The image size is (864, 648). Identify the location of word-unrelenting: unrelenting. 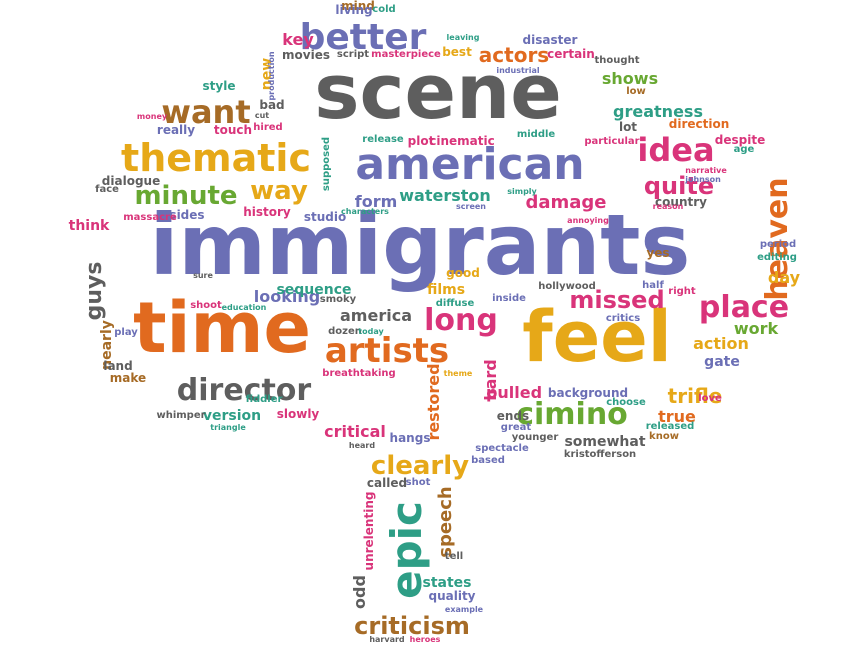
(369, 531).